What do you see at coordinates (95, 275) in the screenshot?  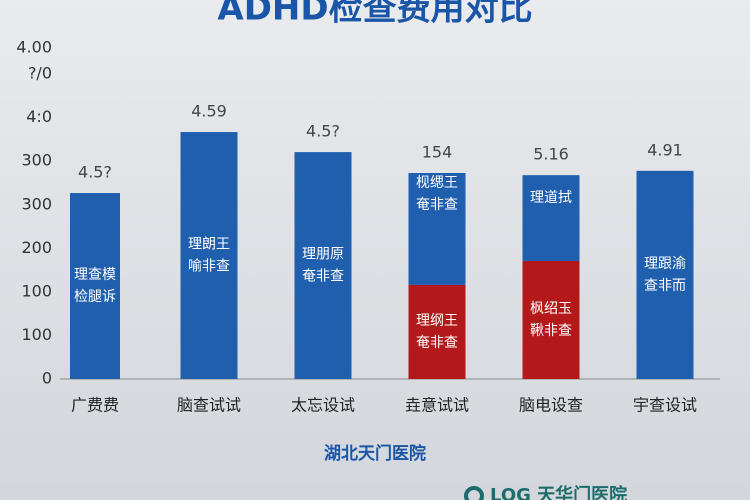 I see `bar-text: 理查模` at bounding box center [95, 275].